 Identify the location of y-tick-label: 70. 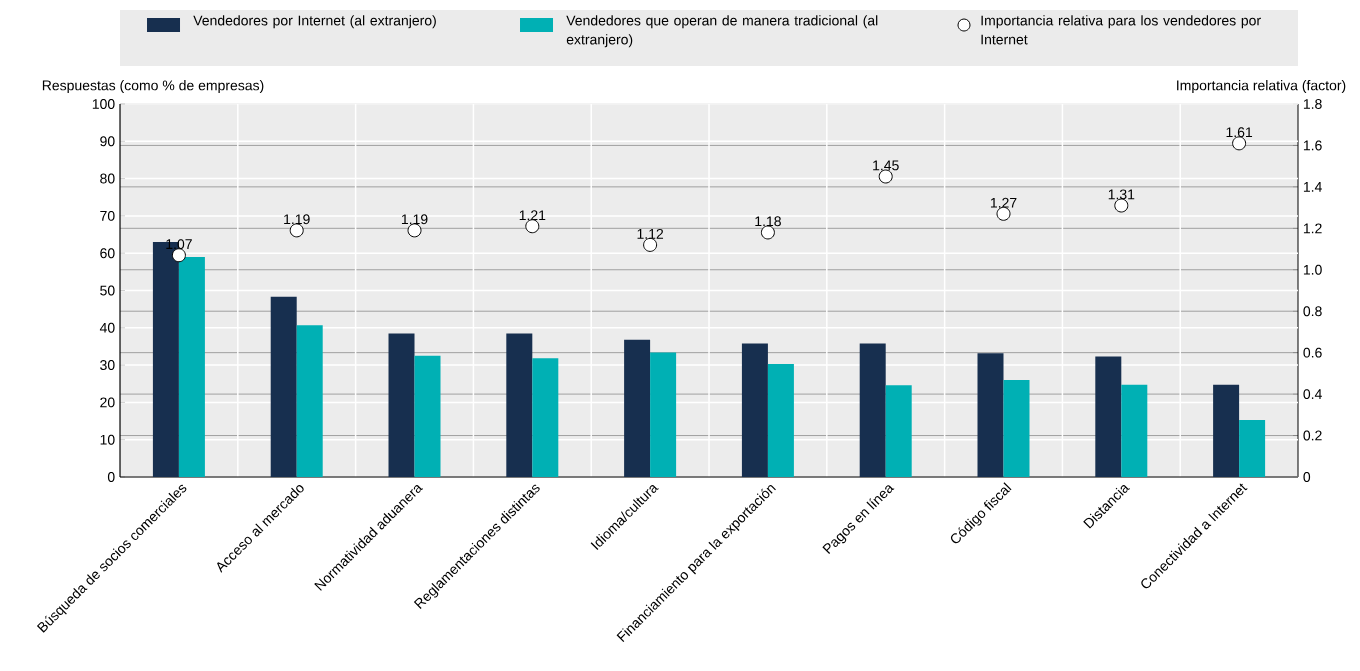
(107, 215).